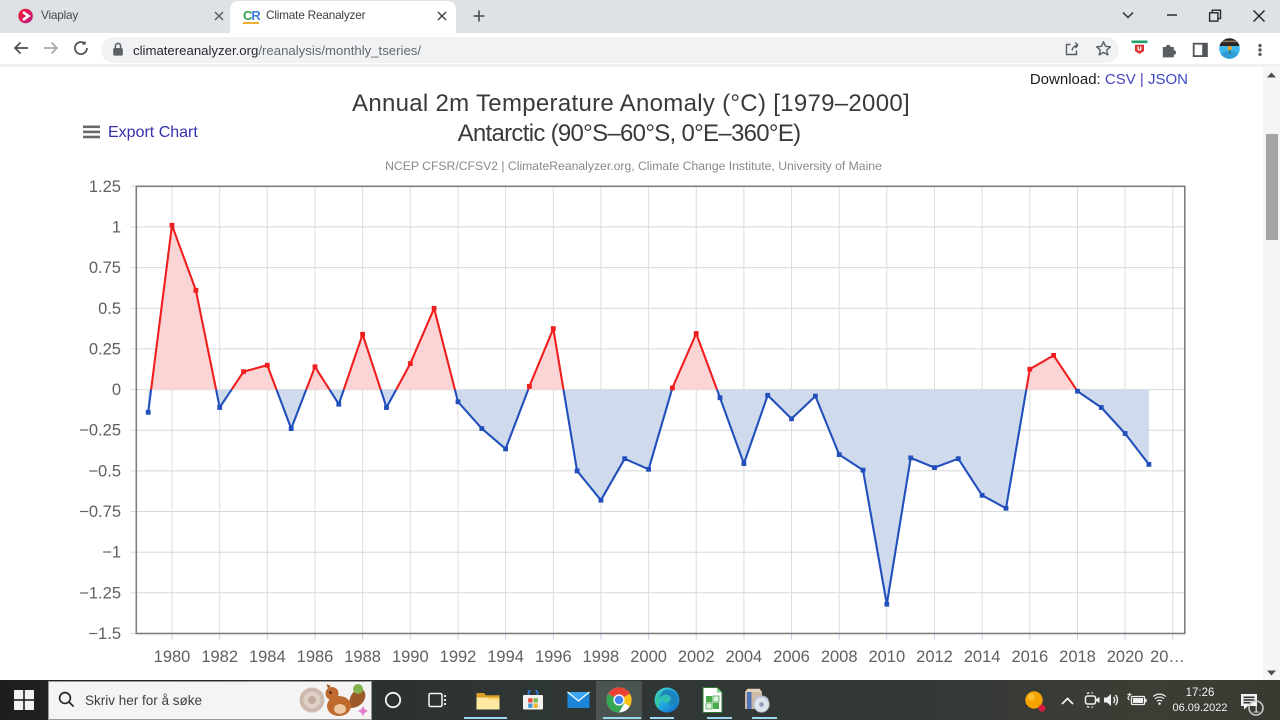  I want to click on svg-text: 2008, so click(839, 657).